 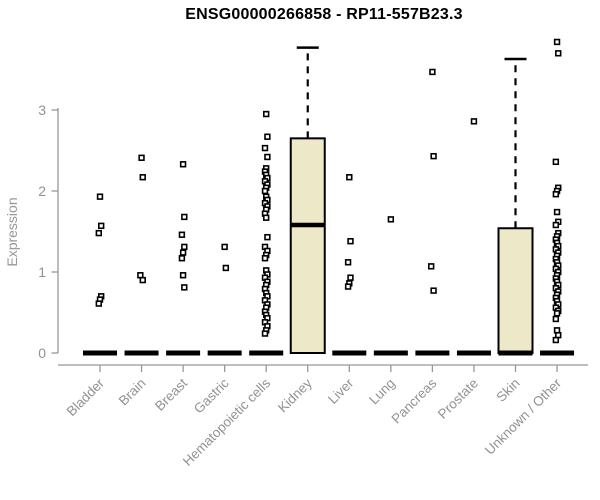 What do you see at coordinates (507, 390) in the screenshot?
I see `x-category-label: Skin` at bounding box center [507, 390].